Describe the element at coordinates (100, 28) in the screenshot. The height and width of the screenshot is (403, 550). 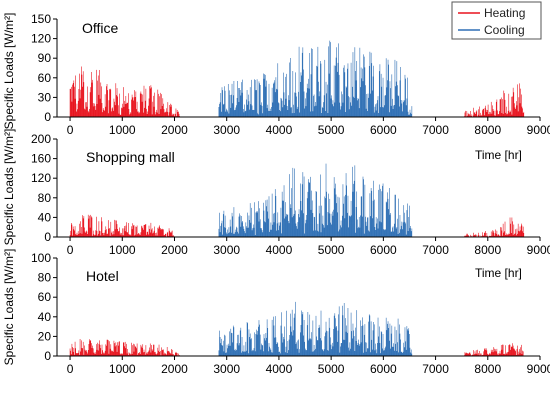
I see `panel-title: Office` at that location.